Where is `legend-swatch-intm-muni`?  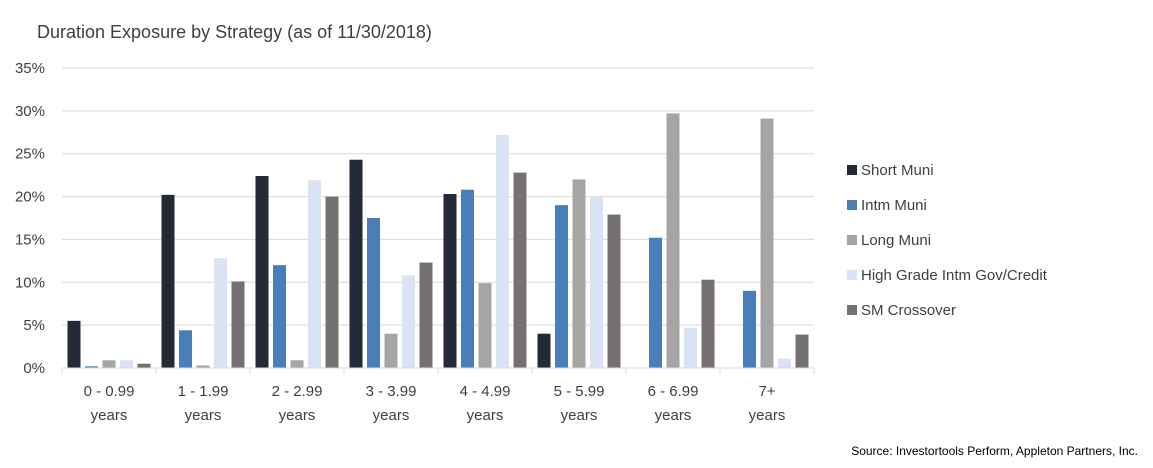 legend-swatch-intm-muni is located at coordinates (852, 205).